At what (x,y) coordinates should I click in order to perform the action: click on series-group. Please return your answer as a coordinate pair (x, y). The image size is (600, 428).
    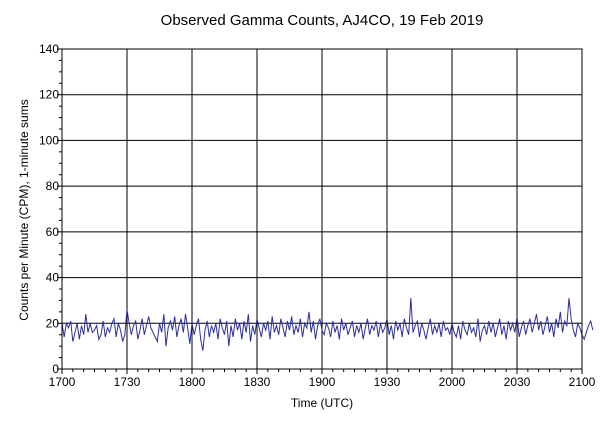
    Looking at the image, I should click on (327, 324).